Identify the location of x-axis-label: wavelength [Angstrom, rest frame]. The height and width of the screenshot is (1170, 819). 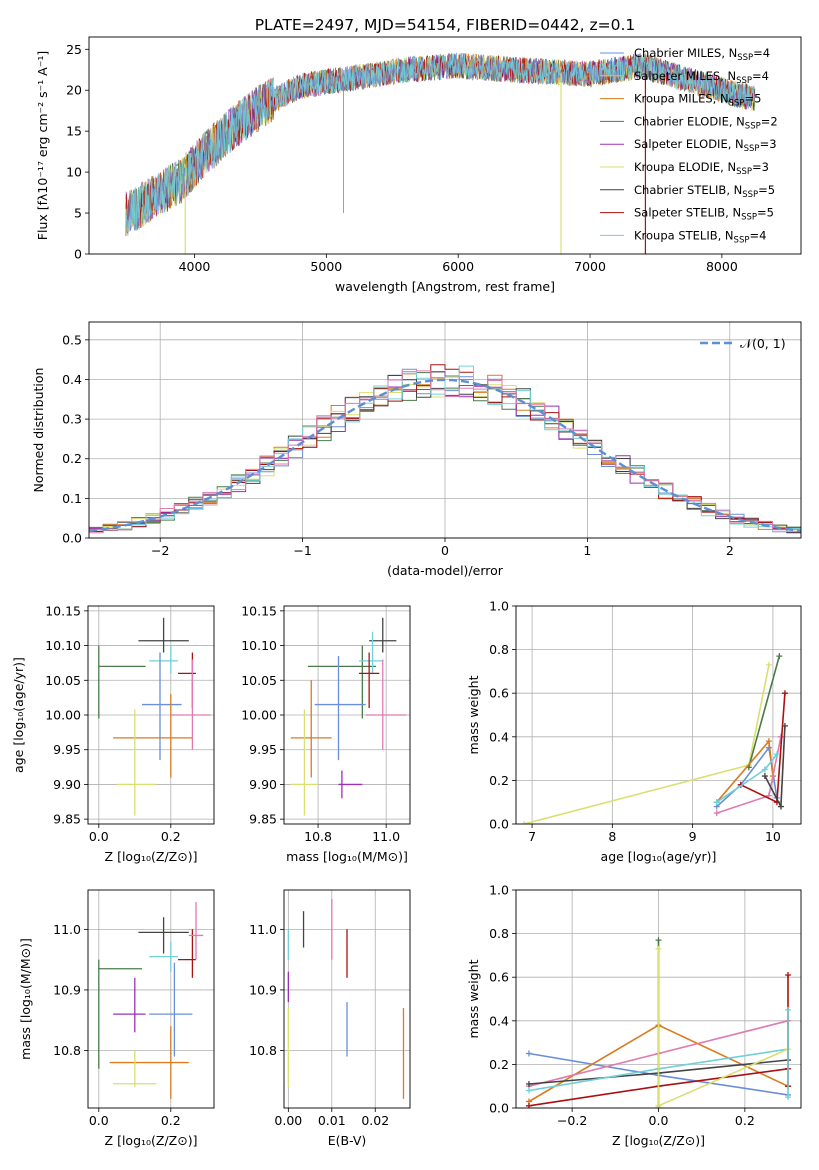
(445, 286).